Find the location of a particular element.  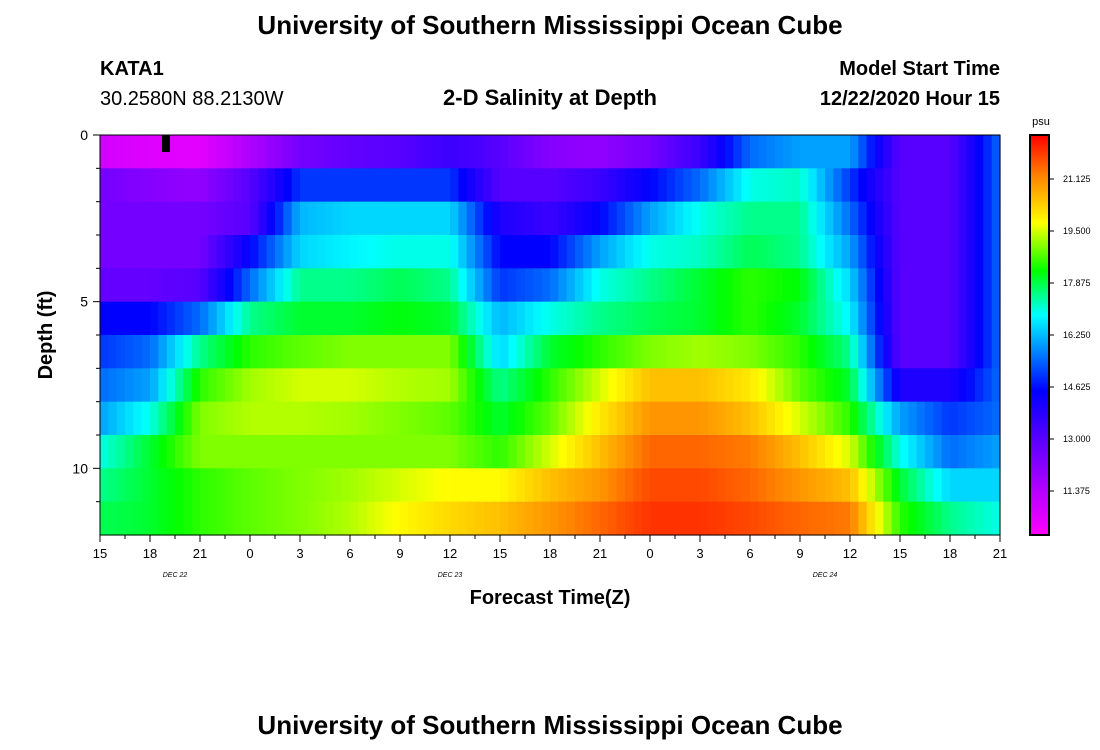

x-tick-label: 21 is located at coordinates (1000, 553).